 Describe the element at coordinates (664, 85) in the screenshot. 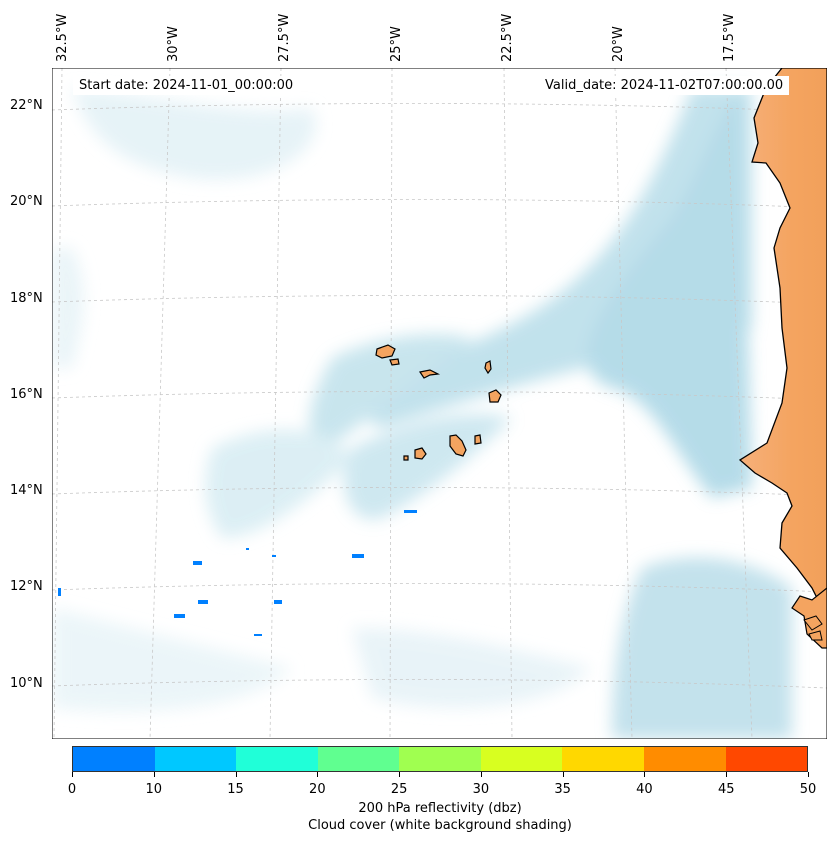

I see `valid-date-label: Valid_date: 2024-11-02T07:00:00.00` at that location.